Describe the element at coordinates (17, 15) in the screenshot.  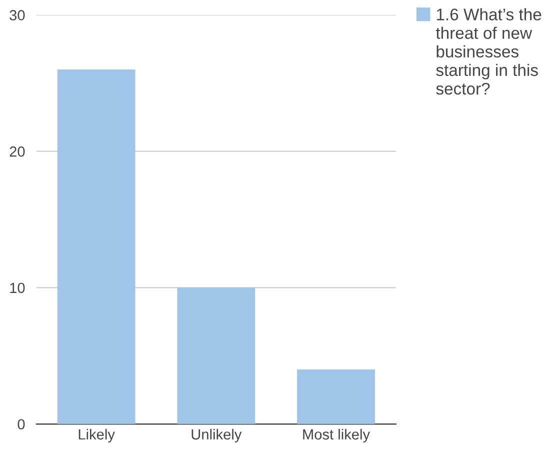
I see `y-tick-label: 30` at that location.